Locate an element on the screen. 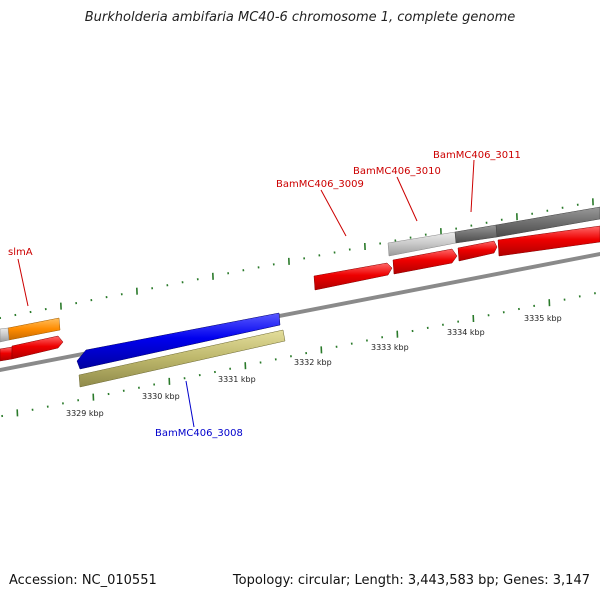 This screenshot has width=600, height=600. label-BamMC406_3009: BamMC406_3009 is located at coordinates (320, 184).